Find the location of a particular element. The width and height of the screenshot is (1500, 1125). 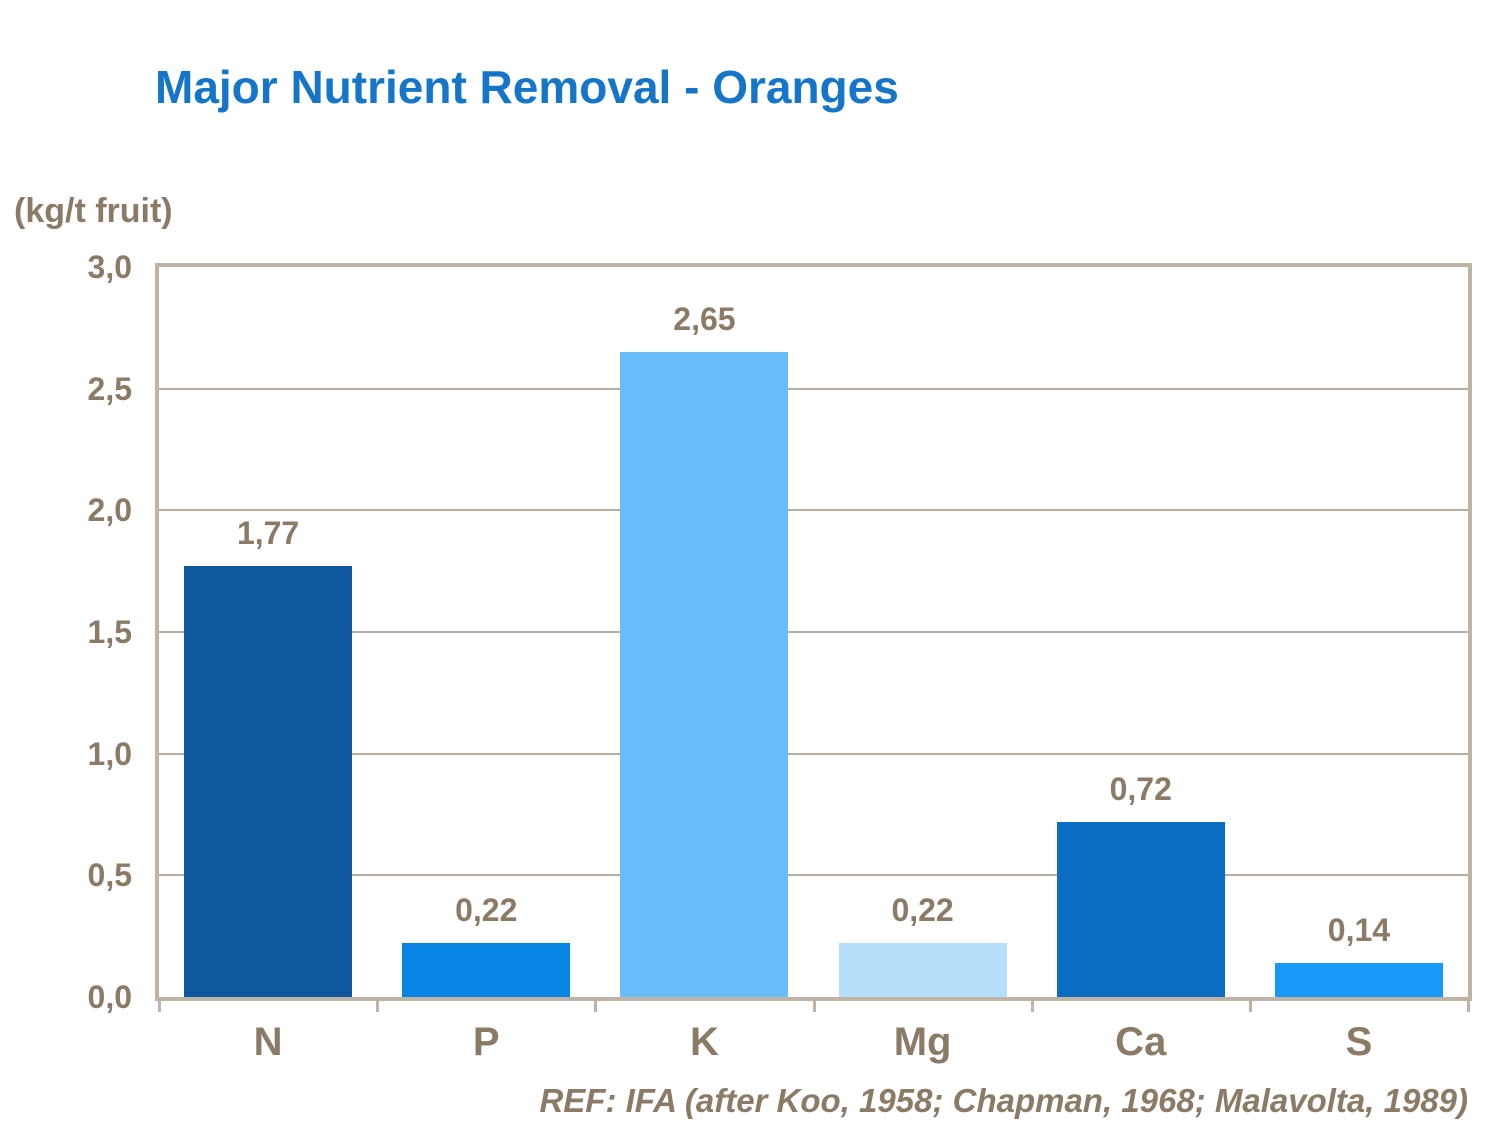

bar-value-label-Ca: 0,72 is located at coordinates (1140, 788).